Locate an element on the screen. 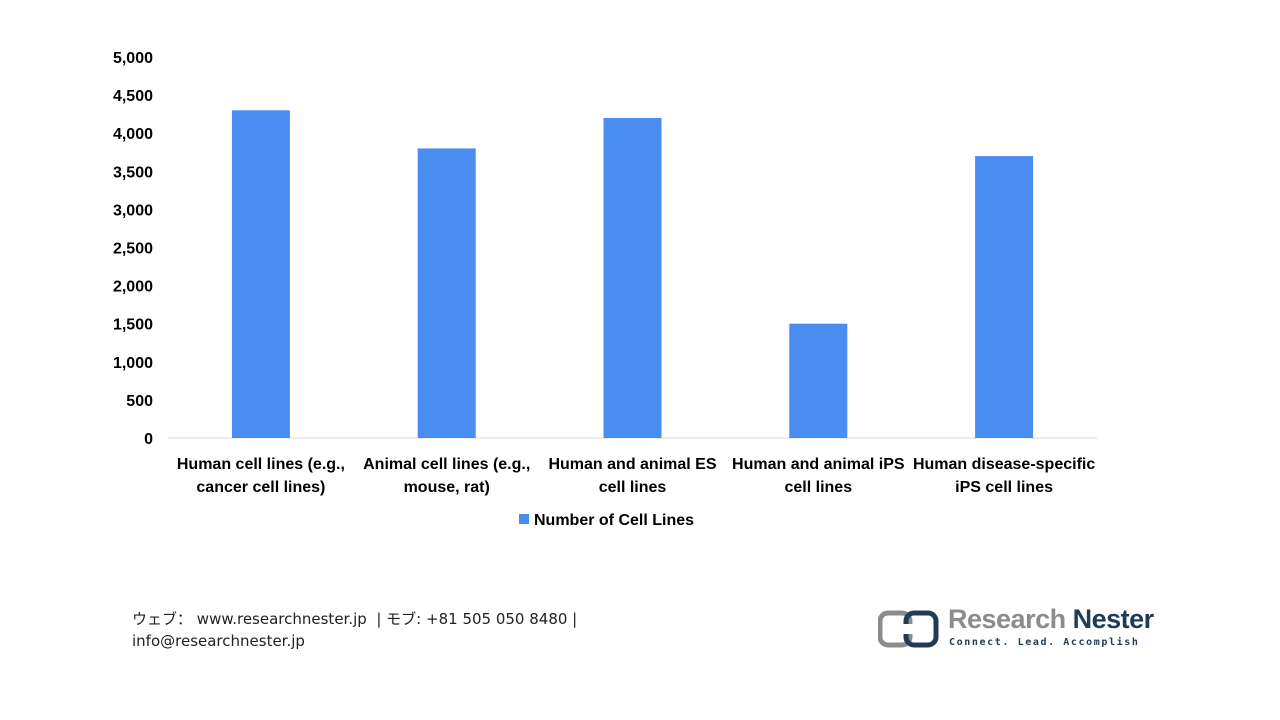 The height and width of the screenshot is (720, 1280). x-category-label: Human and animal iPS cell lines is located at coordinates (818, 476).